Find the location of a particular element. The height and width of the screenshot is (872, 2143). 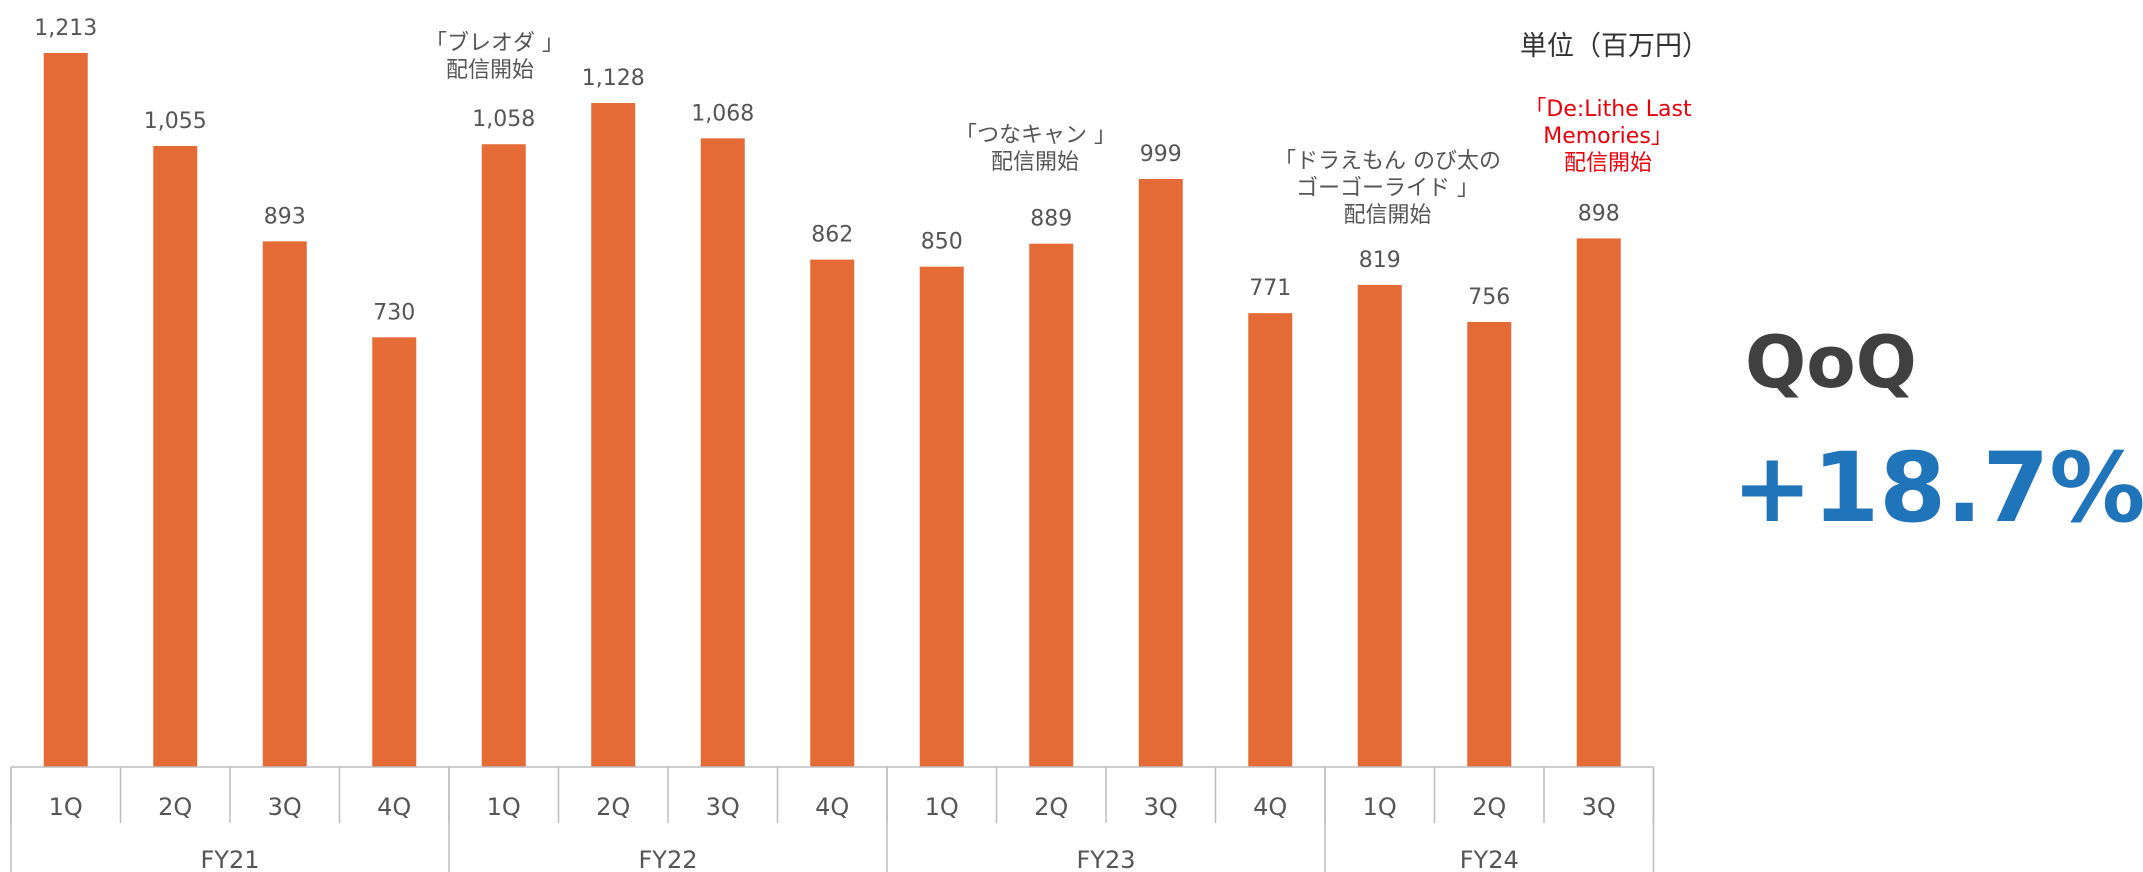

annotation-breoda-launch: 「ブレオダ 」 配信開始 is located at coordinates (490, 57).